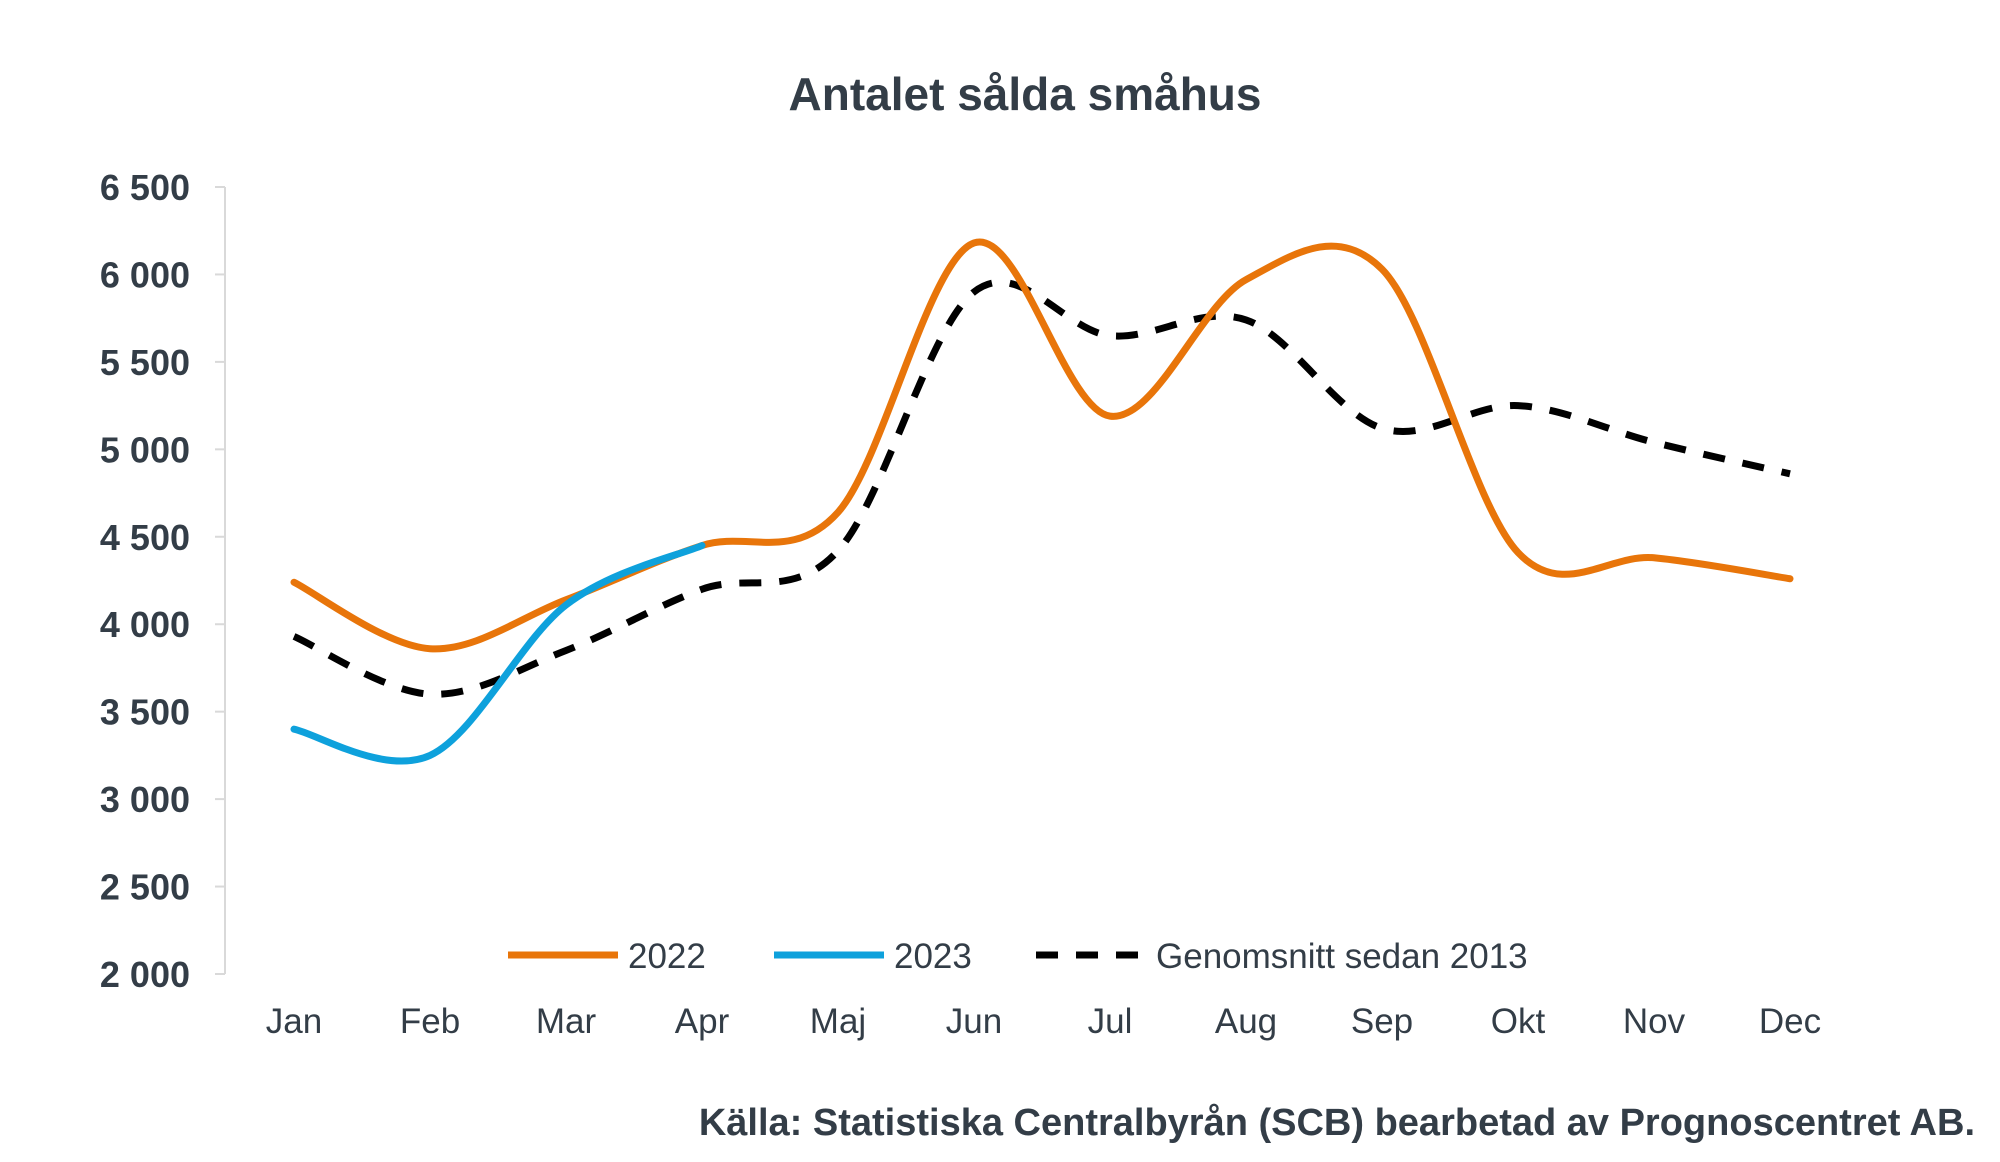 Image resolution: width=2000 pixels, height=1162 pixels. What do you see at coordinates (145, 712) in the screenshot?
I see `y-tick-label: 3 500` at bounding box center [145, 712].